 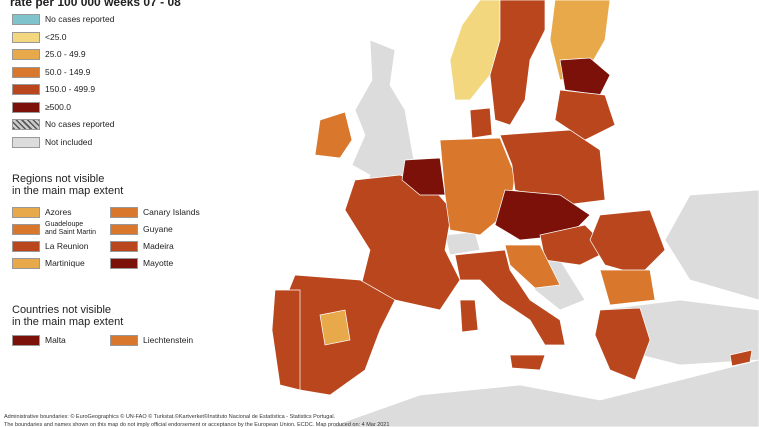 I want to click on legend-label: Not included, so click(x=69, y=141).